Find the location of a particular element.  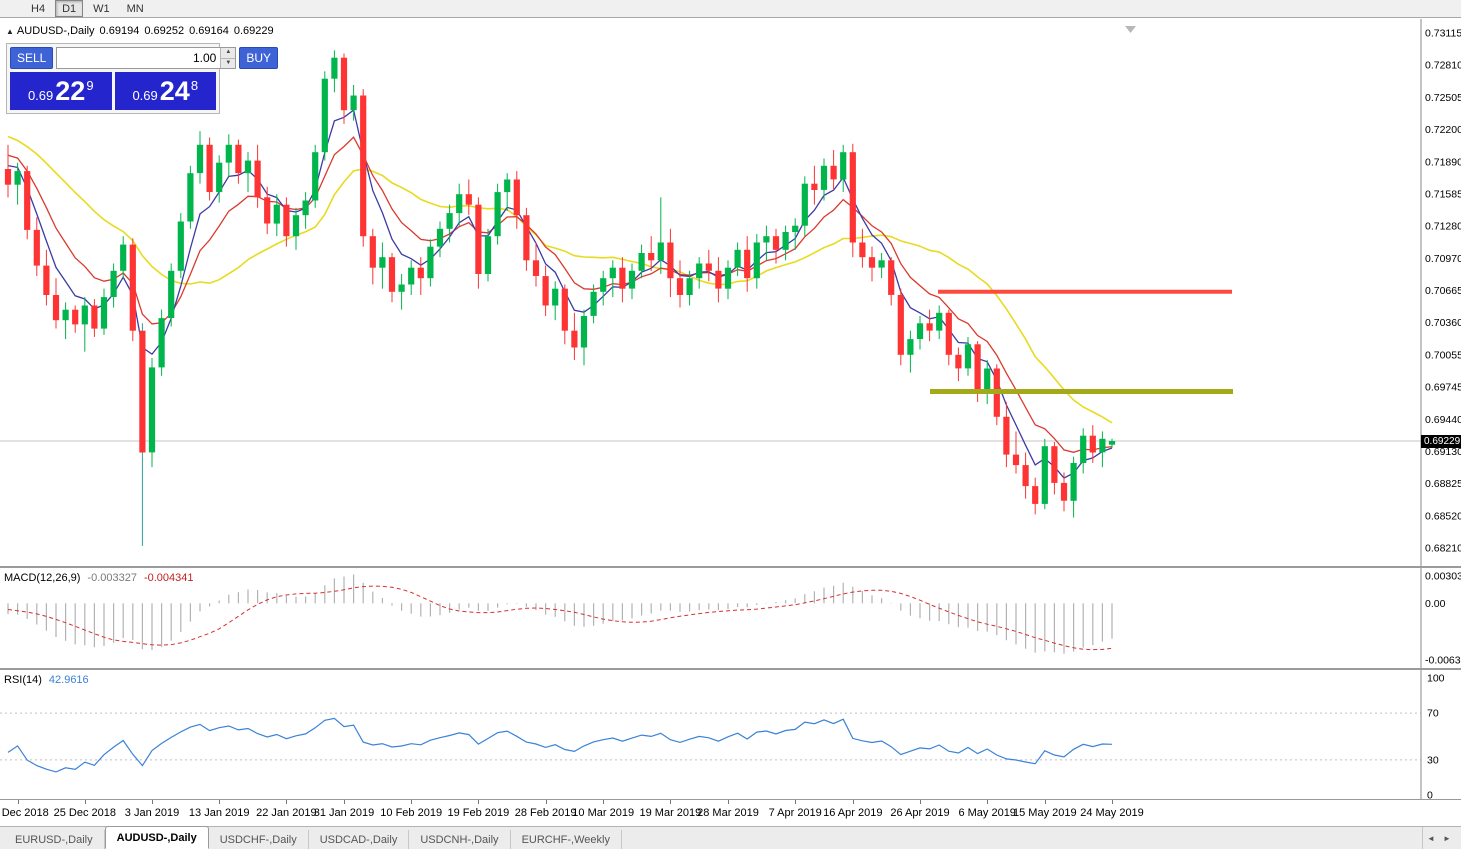

date-label: 28 Mar 2019 is located at coordinates (728, 813).